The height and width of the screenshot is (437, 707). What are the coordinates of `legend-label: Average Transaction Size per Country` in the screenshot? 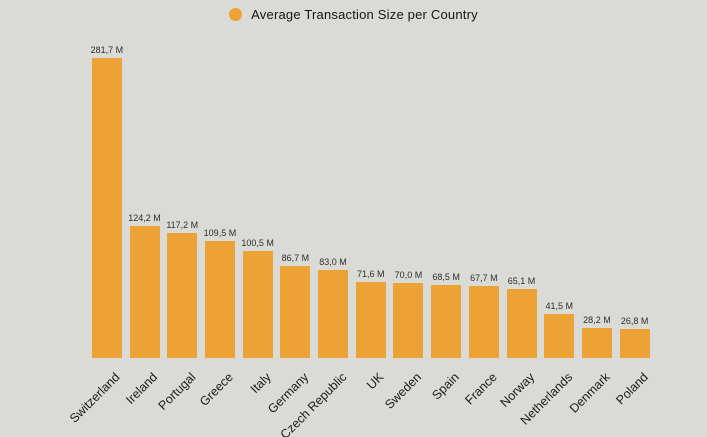 It's located at (364, 14).